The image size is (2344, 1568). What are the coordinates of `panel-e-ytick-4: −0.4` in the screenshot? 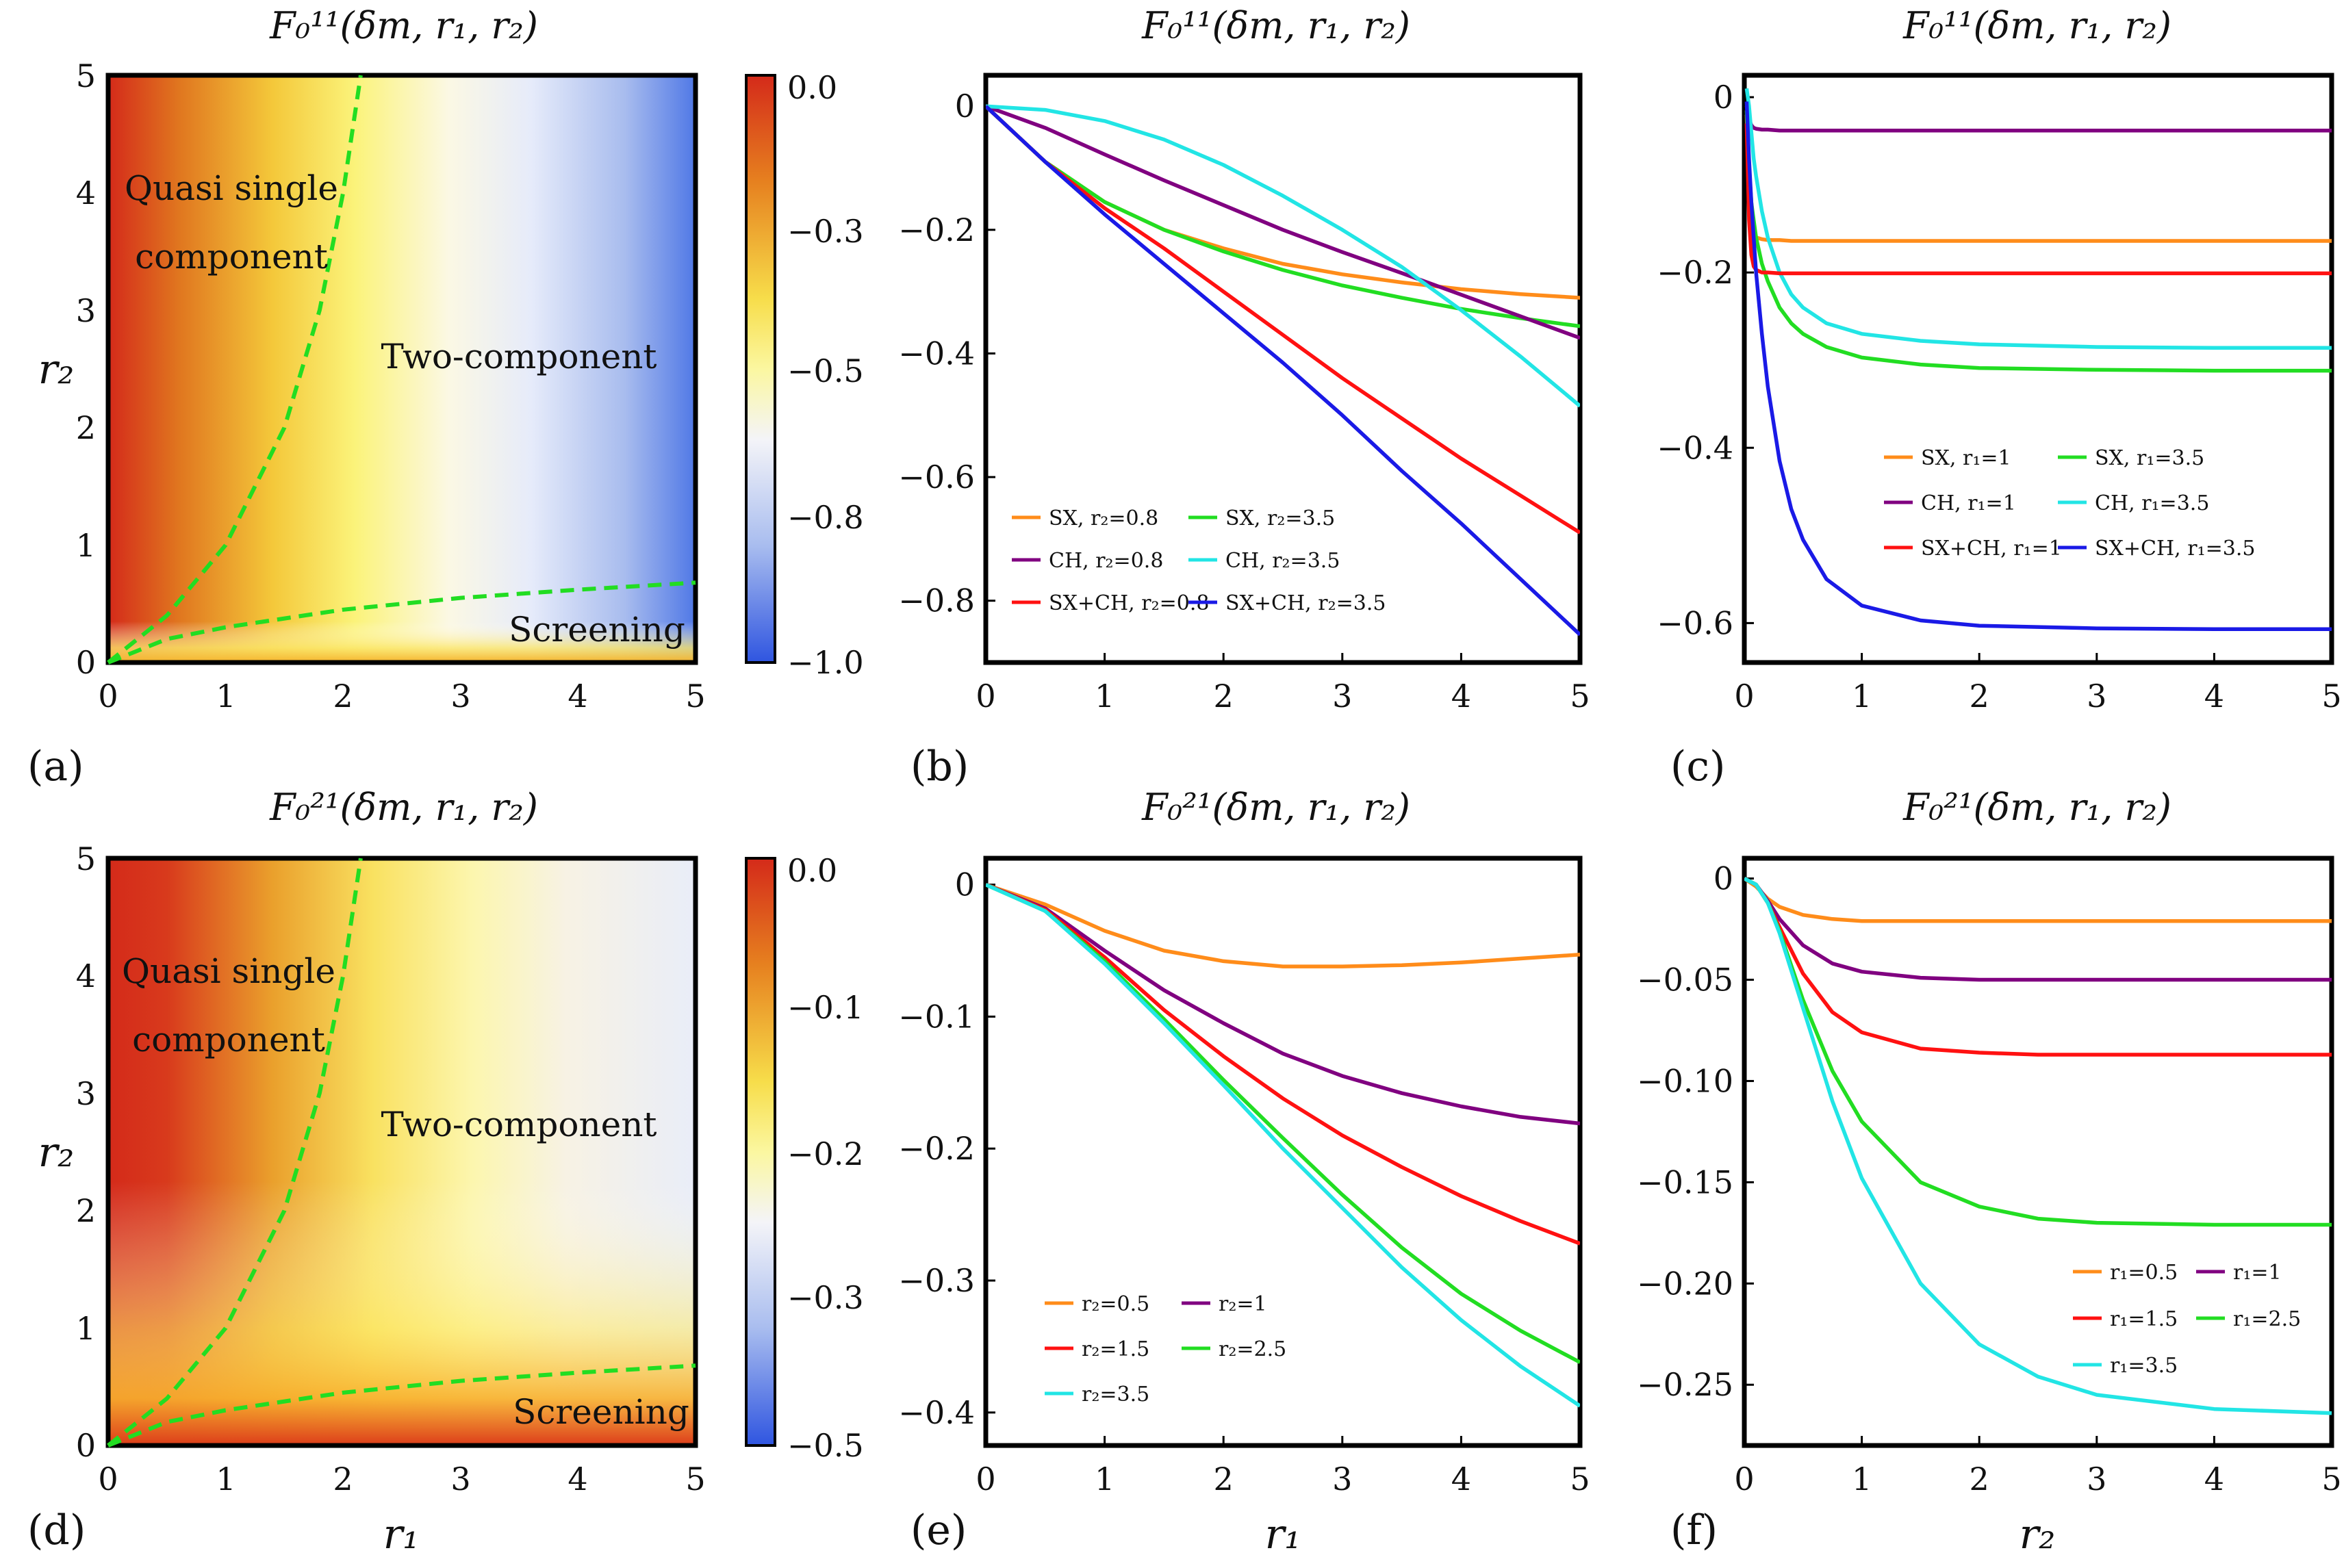 It's located at (936, 1412).